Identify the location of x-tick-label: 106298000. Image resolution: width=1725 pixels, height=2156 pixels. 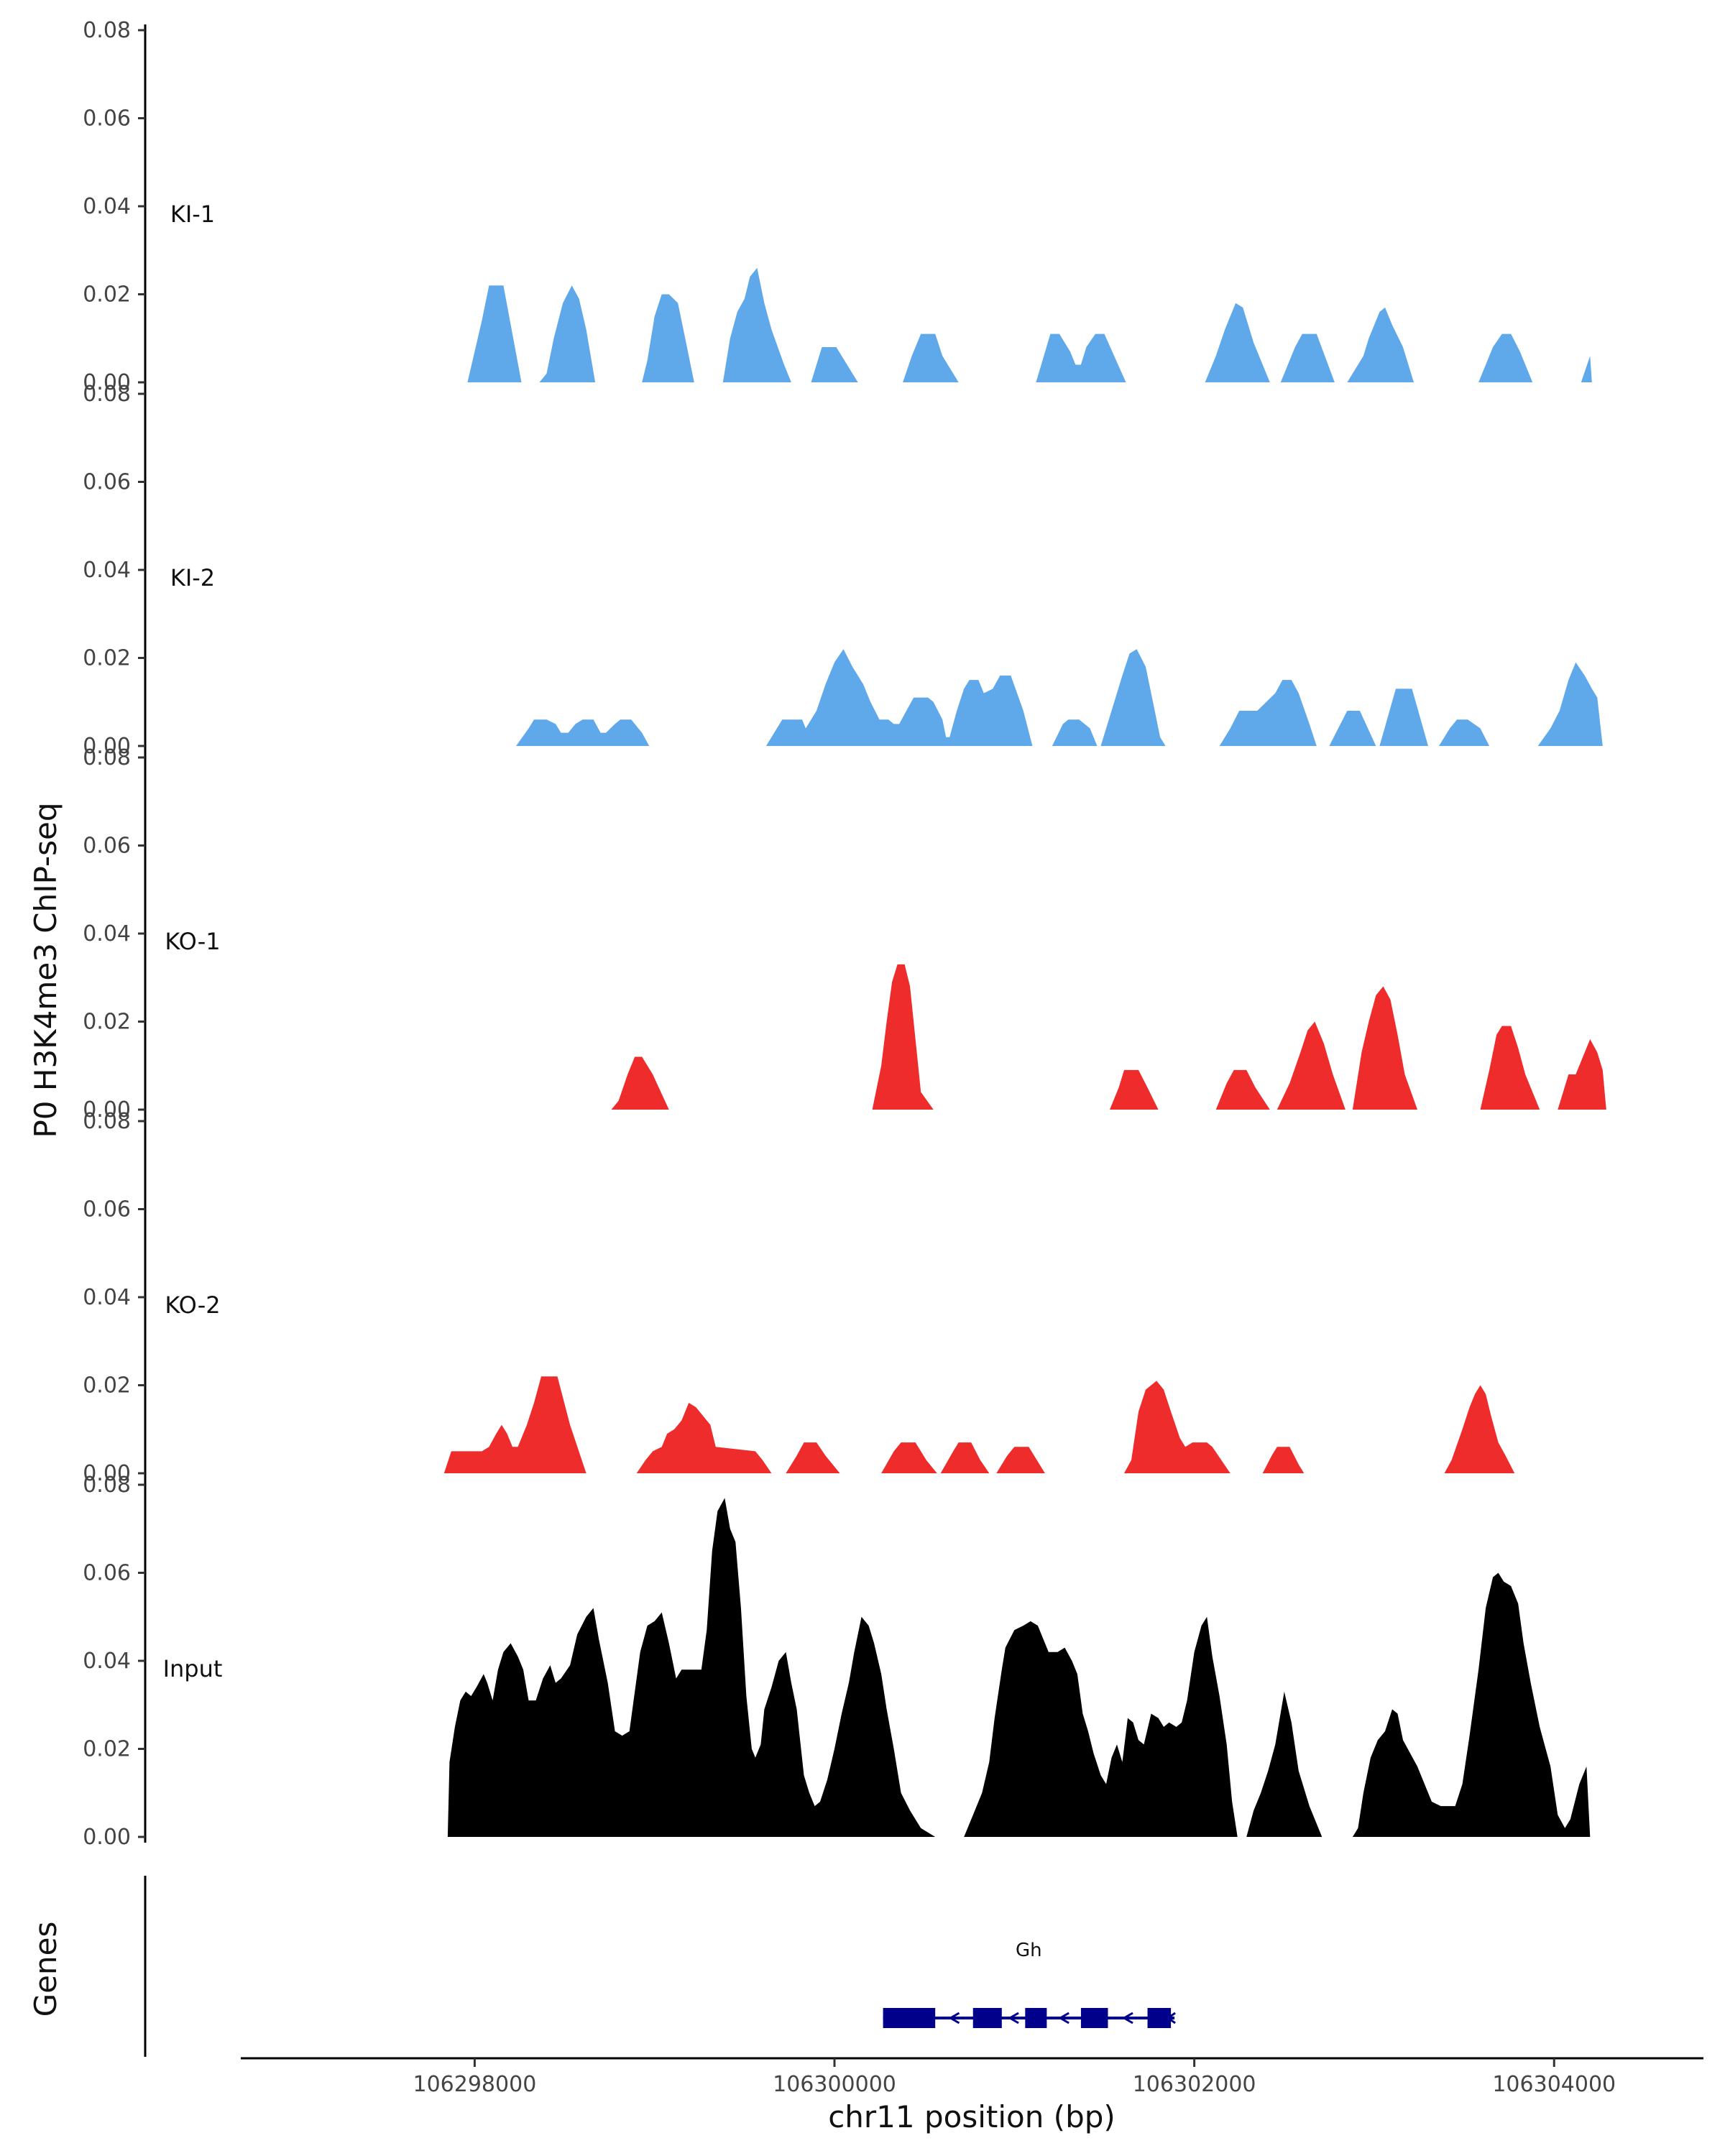
(475, 2084).